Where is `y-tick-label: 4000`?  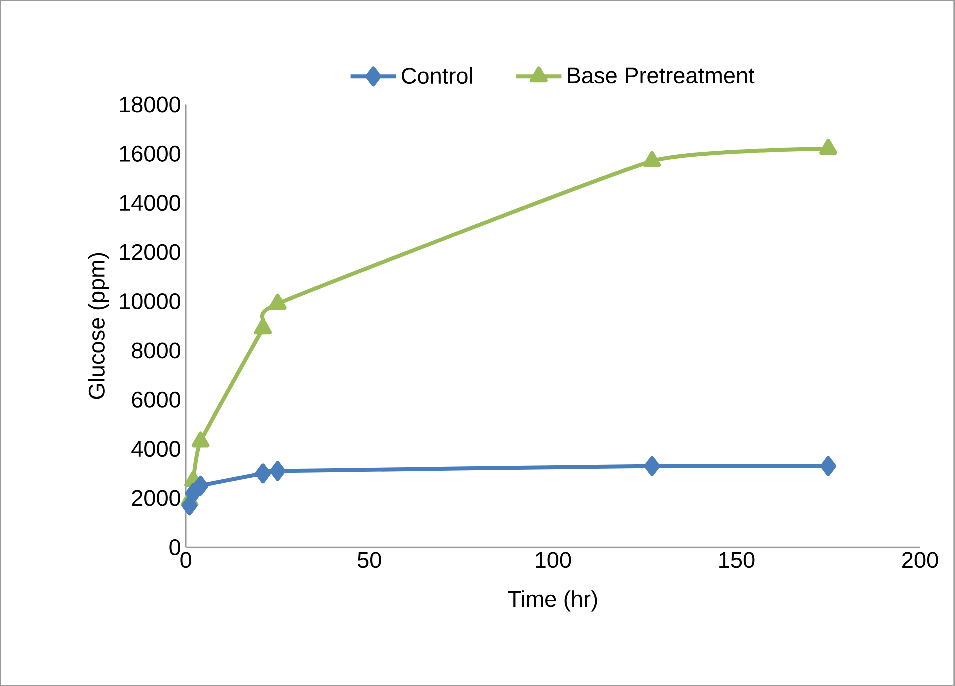 y-tick-label: 4000 is located at coordinates (156, 448).